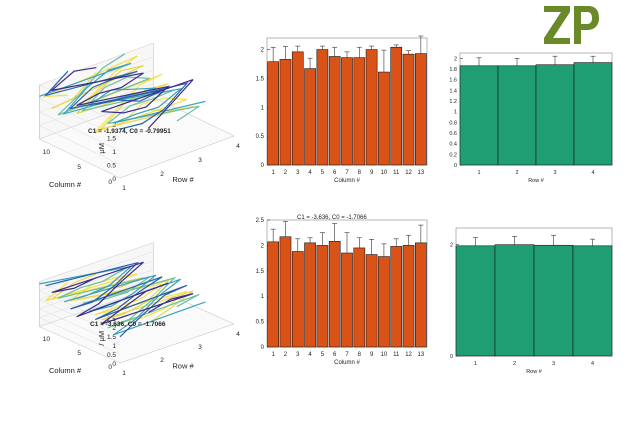 This screenshot has height=438, width=623. Describe the element at coordinates (536, 181) in the screenshot. I see `x-axis-label: Row #` at that location.